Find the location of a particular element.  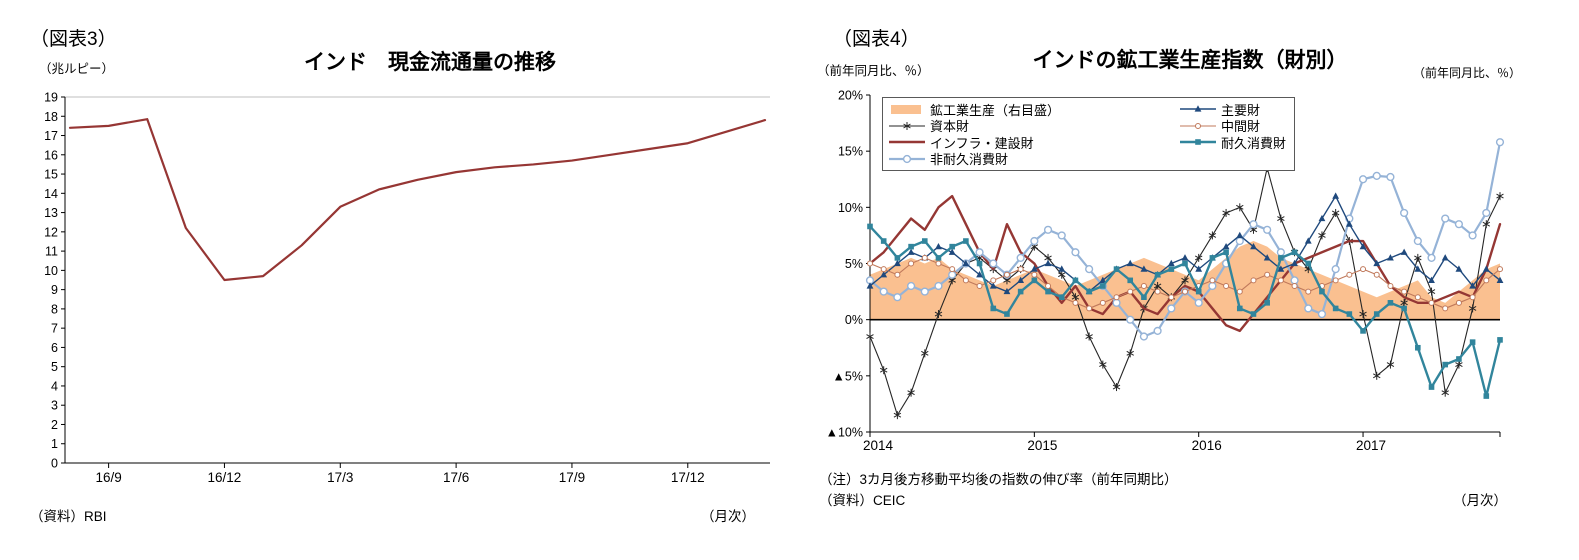

x-tick-label: 17/3 is located at coordinates (340, 477).